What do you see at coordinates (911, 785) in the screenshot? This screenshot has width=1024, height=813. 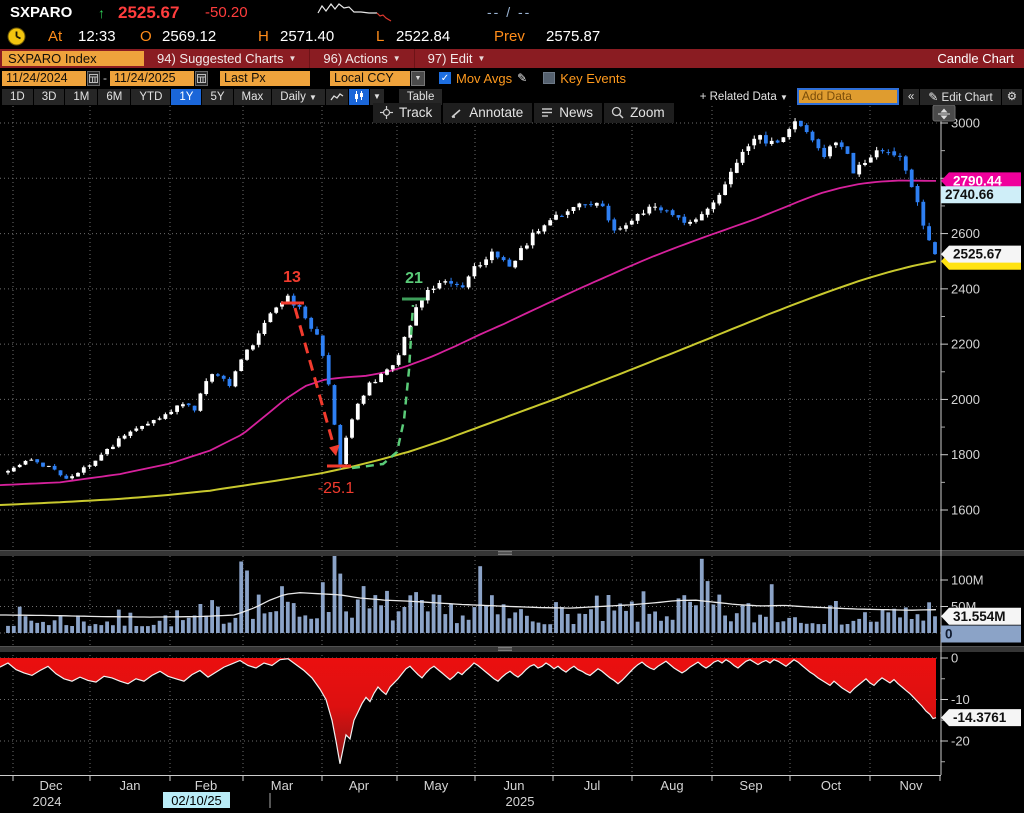 I see `month-label: Nov` at bounding box center [911, 785].